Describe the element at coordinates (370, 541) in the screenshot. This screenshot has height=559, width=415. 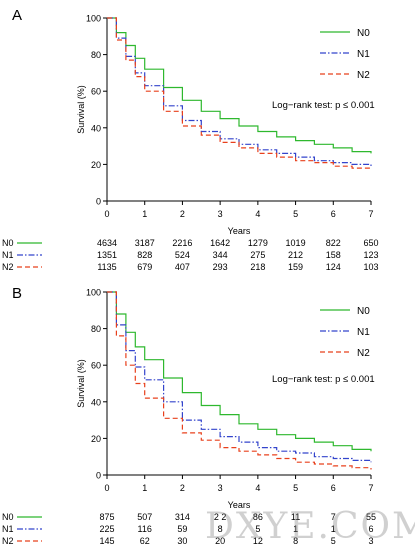
I see `risk-count-cell: 3` at that location.